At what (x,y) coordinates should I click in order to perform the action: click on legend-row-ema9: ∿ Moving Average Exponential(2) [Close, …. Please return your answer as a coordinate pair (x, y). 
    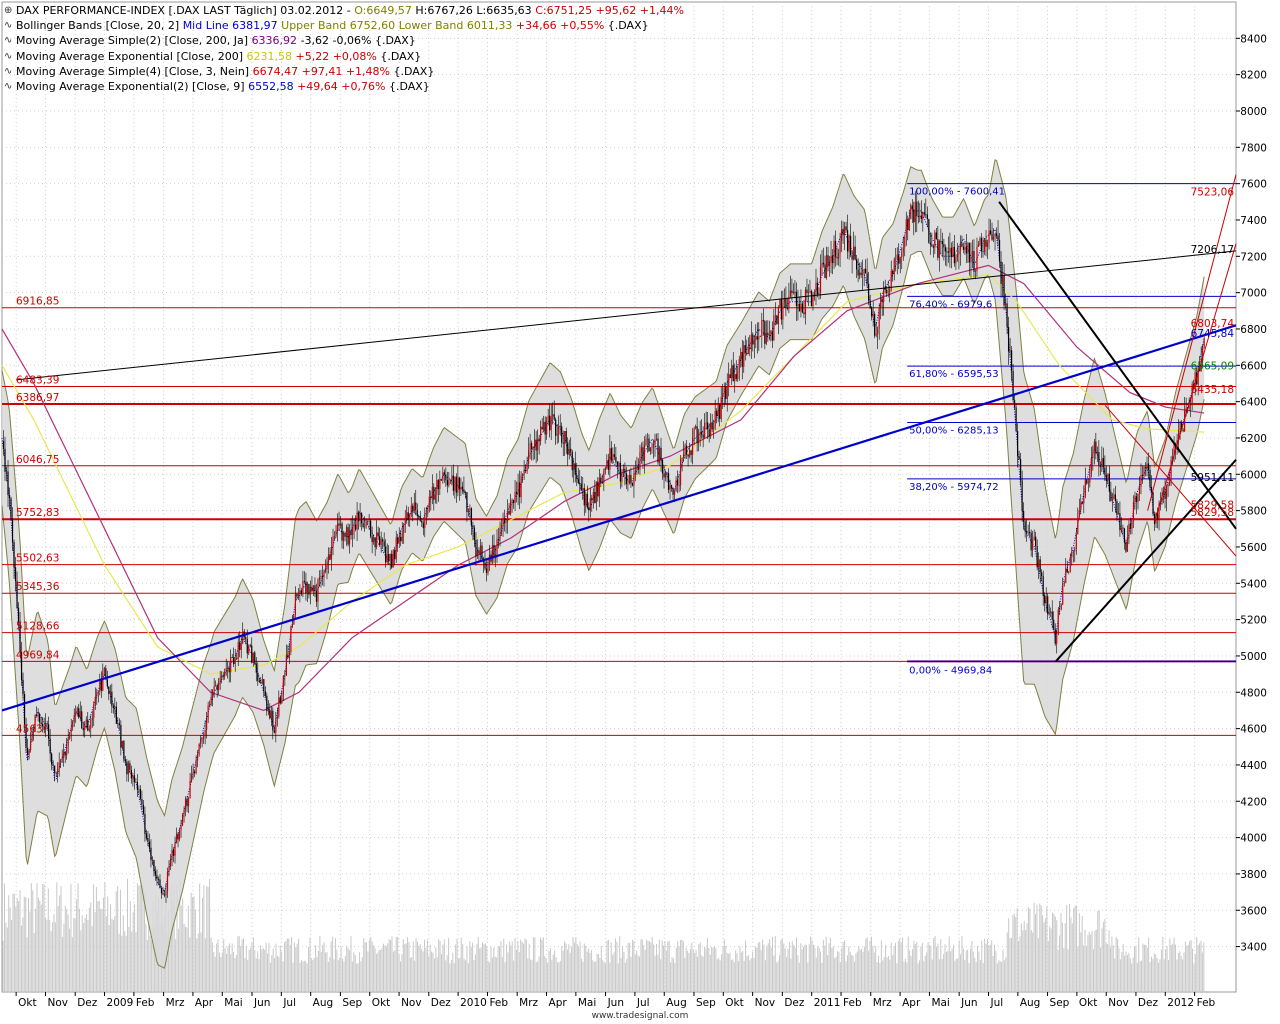
    Looking at the image, I should click on (344, 86).